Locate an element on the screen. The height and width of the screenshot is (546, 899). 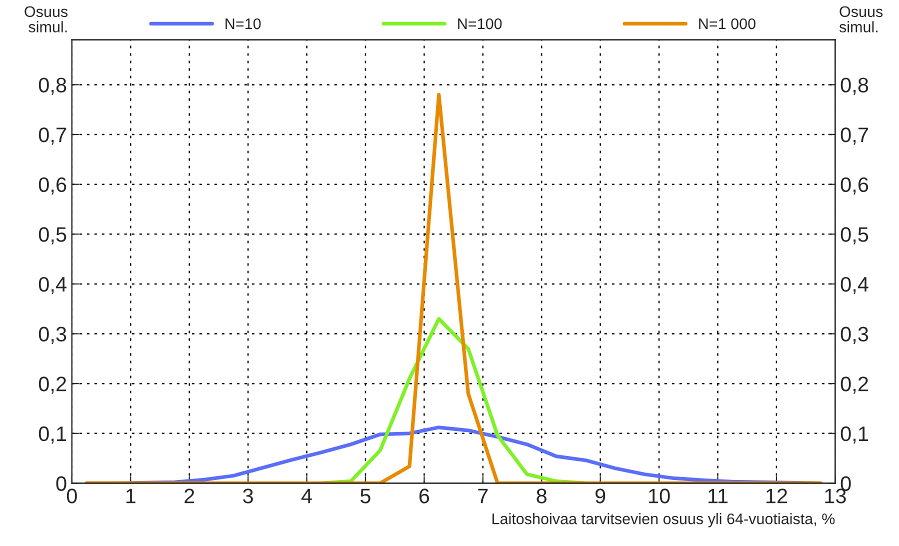
y-tick-label: 0,1 is located at coordinates (52, 435).